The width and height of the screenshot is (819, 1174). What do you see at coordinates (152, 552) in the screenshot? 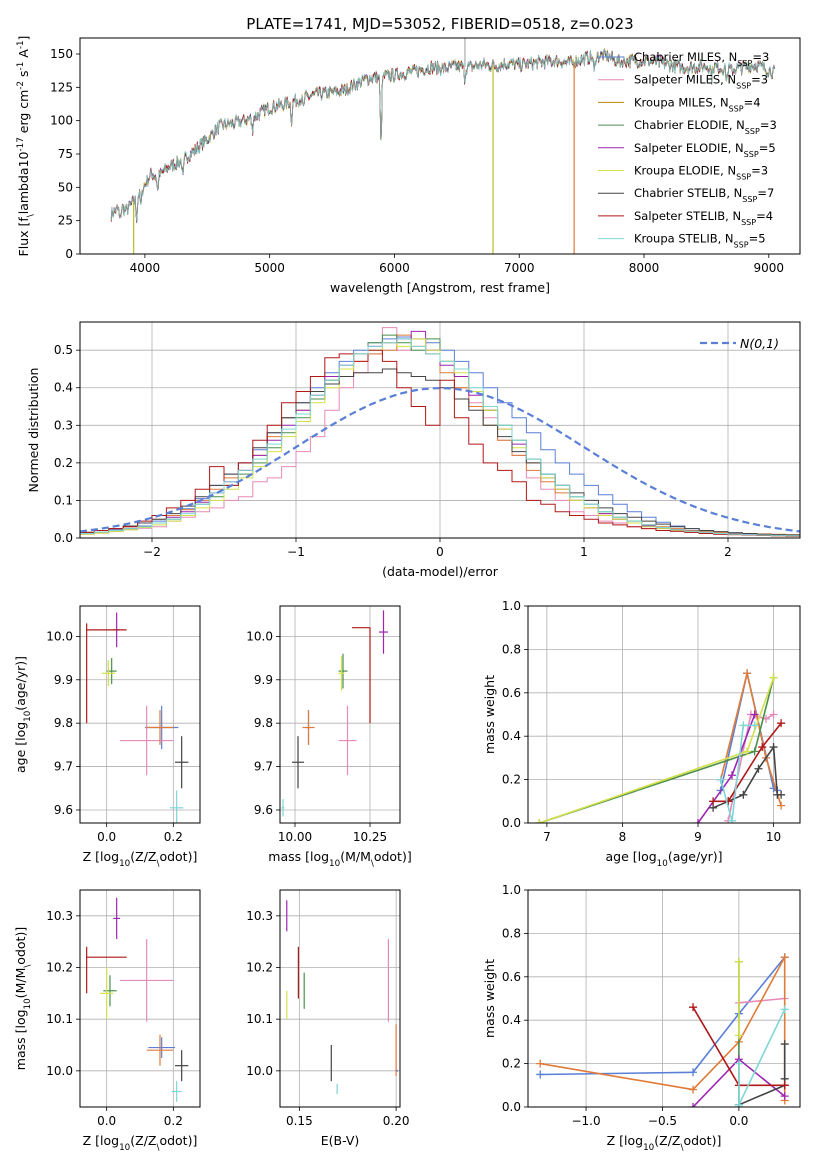
I see `residuals-xtick-label: −2` at bounding box center [152, 552].